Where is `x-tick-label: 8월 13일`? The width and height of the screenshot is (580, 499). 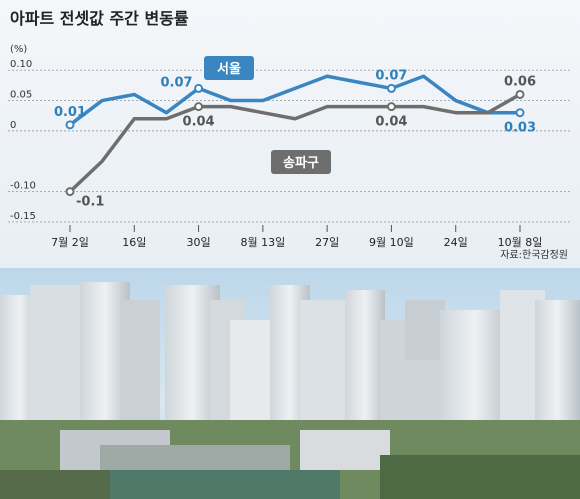 x-tick-label: 8월 13일 is located at coordinates (262, 242).